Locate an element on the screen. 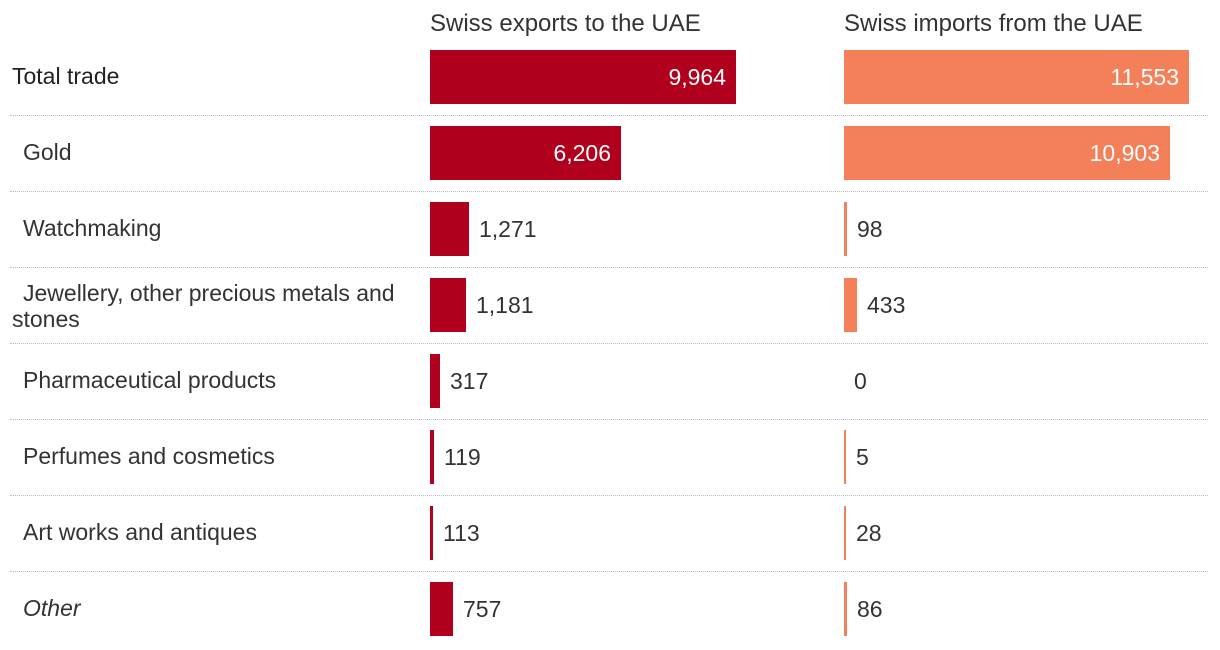 The width and height of the screenshot is (1220, 650). exports-value-label: 9,964 is located at coordinates (697, 77).